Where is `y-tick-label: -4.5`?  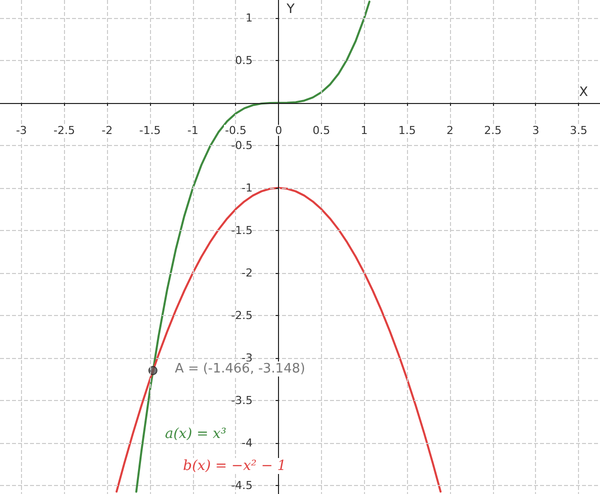 y-tick-label: -4.5 is located at coordinates (242, 485).